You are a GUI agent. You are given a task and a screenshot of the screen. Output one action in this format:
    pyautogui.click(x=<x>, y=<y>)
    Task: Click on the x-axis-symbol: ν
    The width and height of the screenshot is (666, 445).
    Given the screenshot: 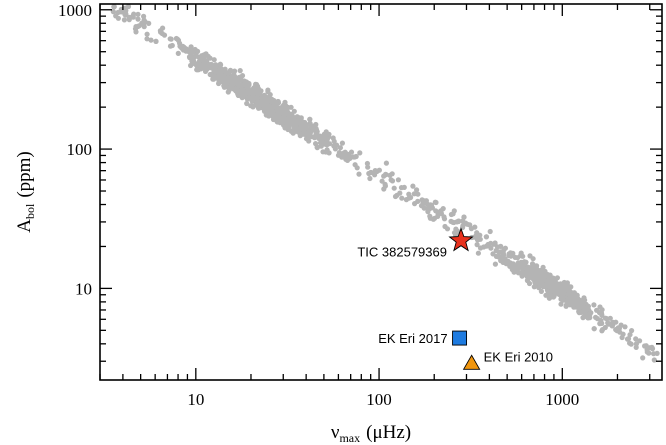 What is the action you would take?
    pyautogui.click(x=335, y=432)
    